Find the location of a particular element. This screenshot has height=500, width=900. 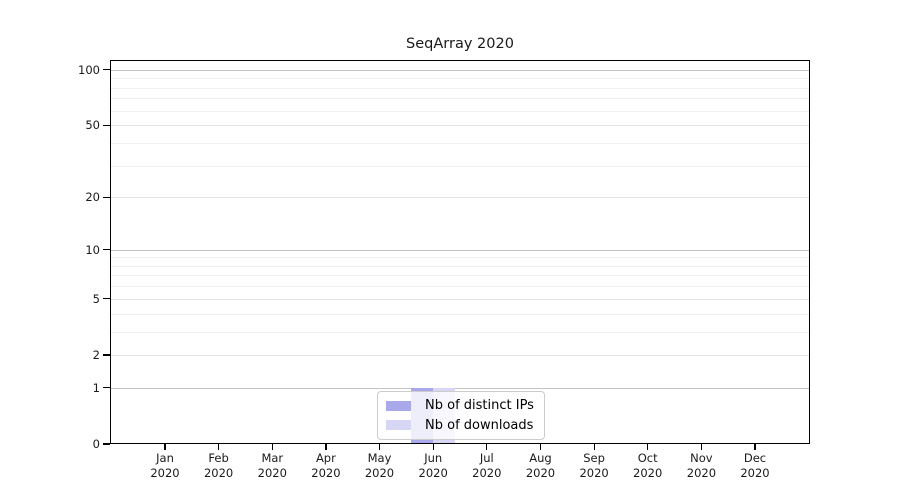

x-tick-nov is located at coordinates (701, 447).